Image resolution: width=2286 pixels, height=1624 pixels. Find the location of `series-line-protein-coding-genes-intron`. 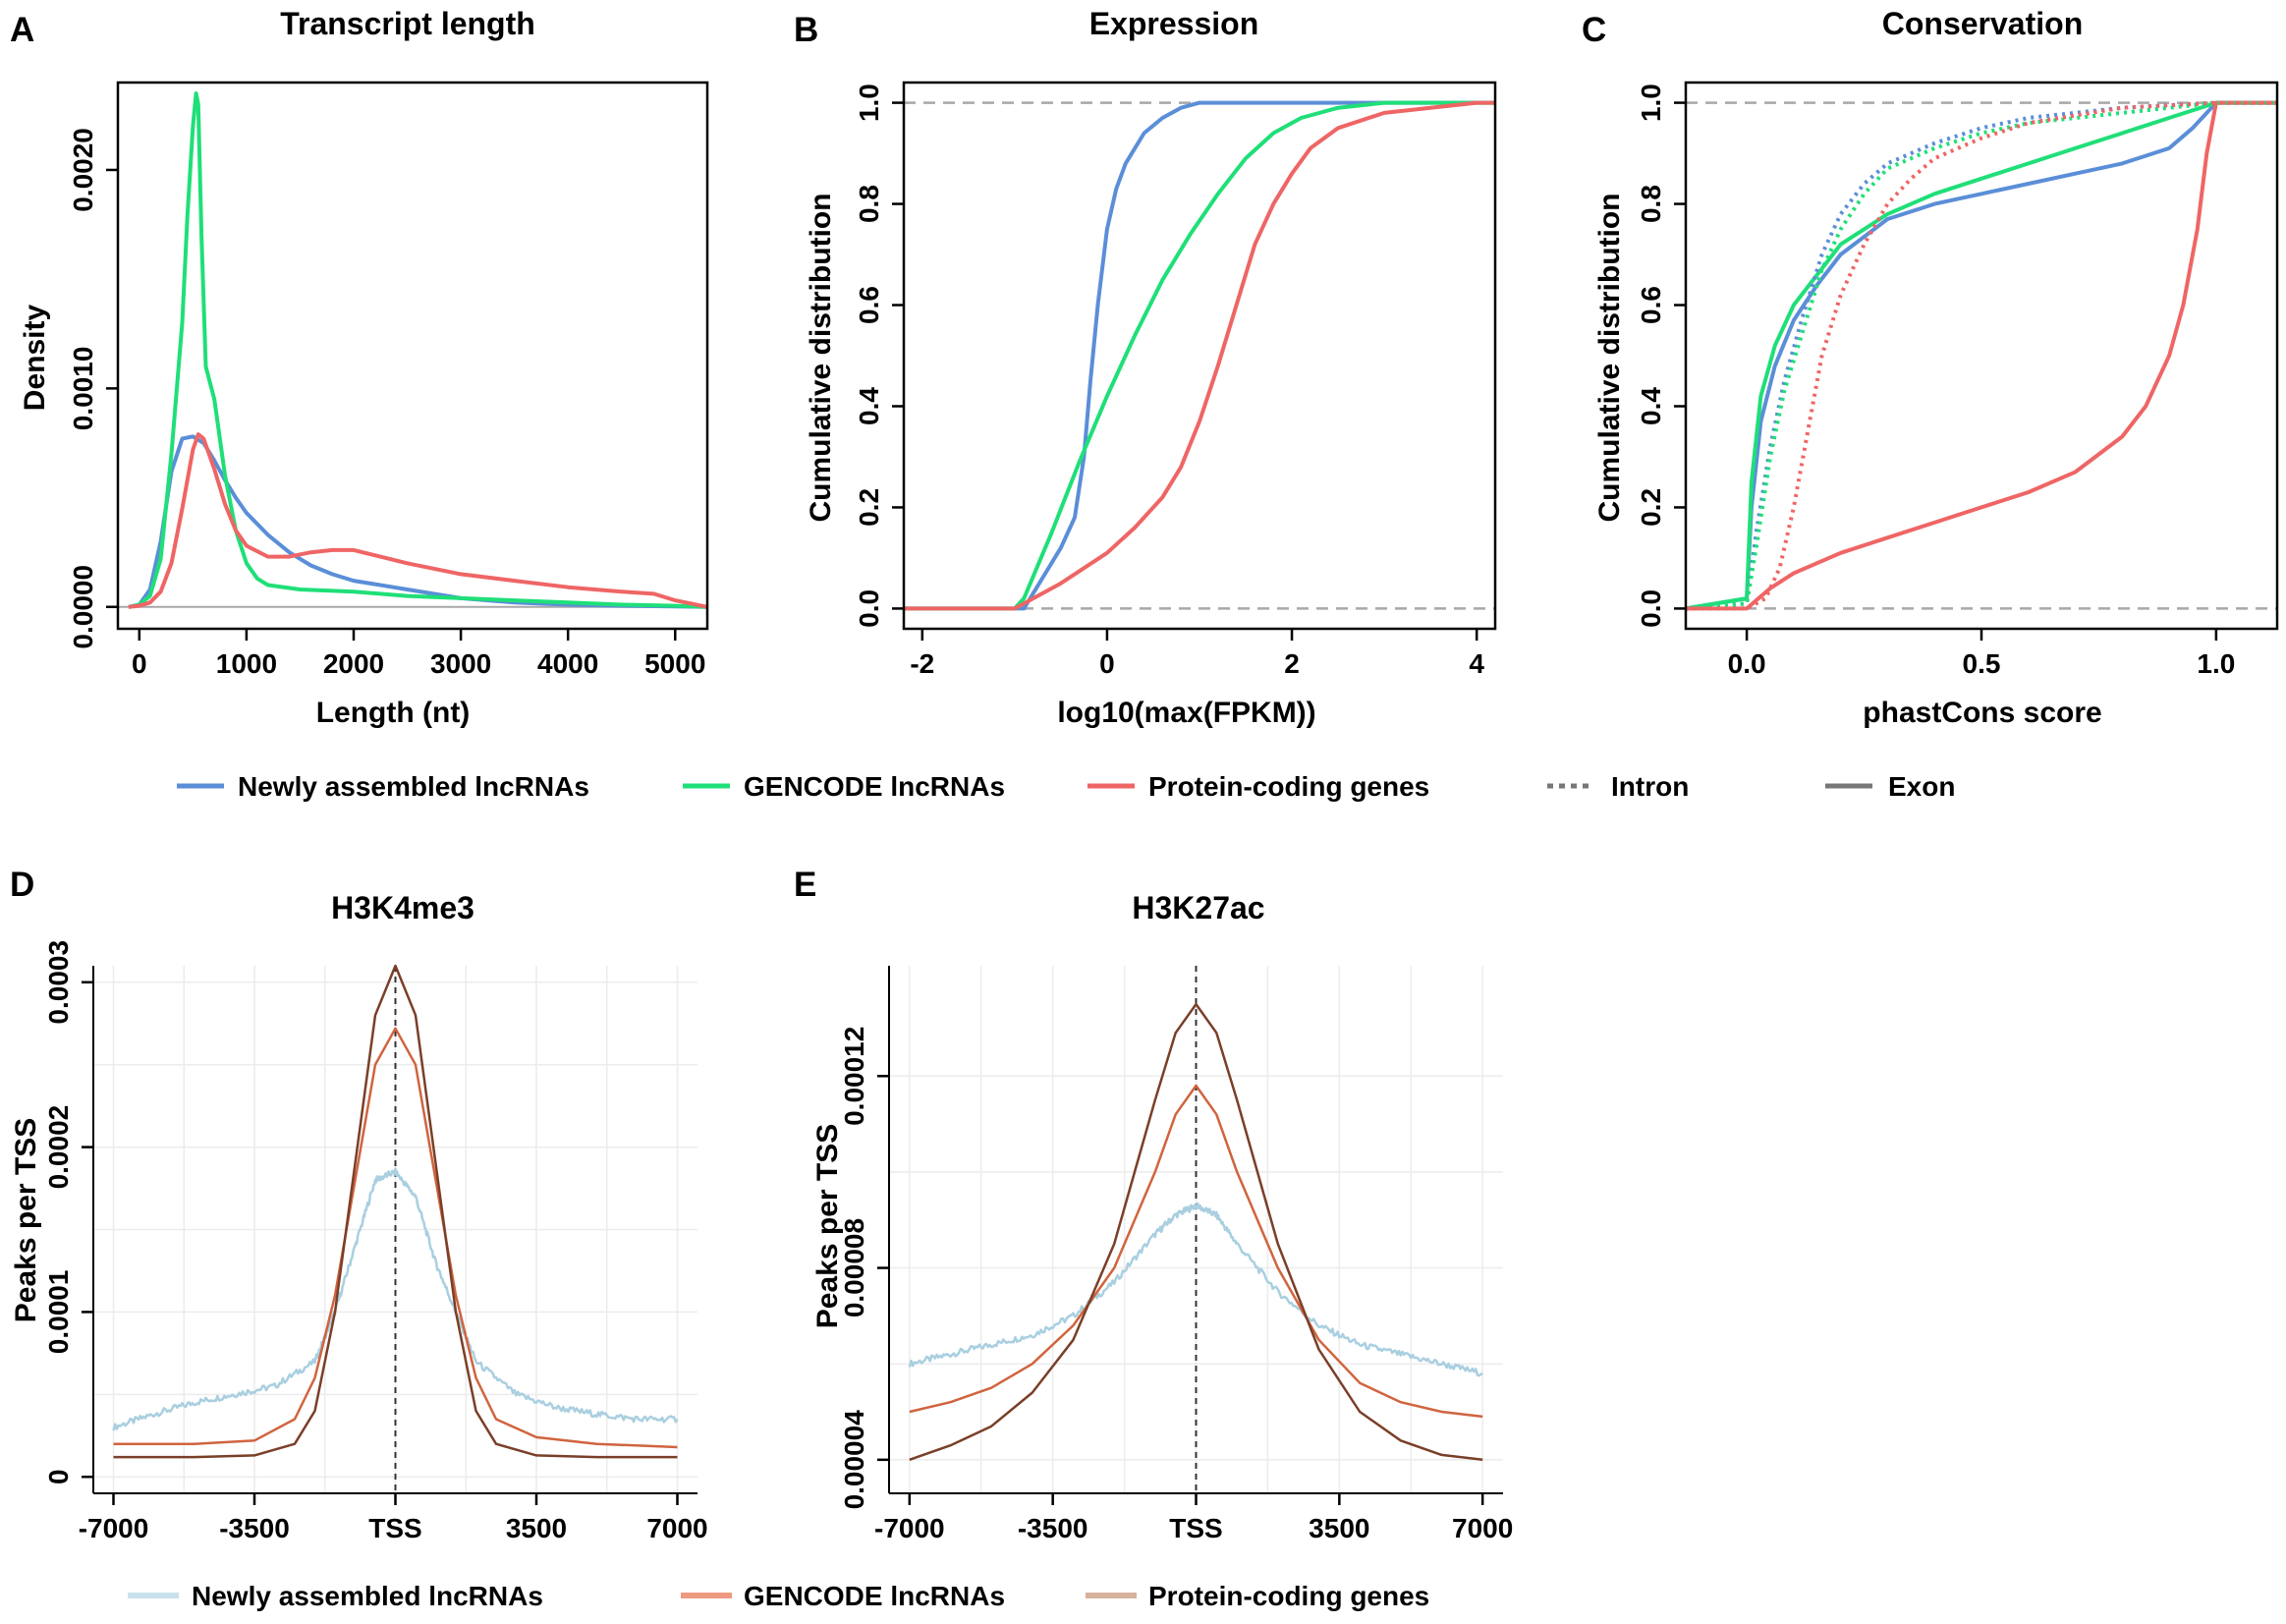

series-line-protein-coding-genes-intron is located at coordinates (1981, 355).